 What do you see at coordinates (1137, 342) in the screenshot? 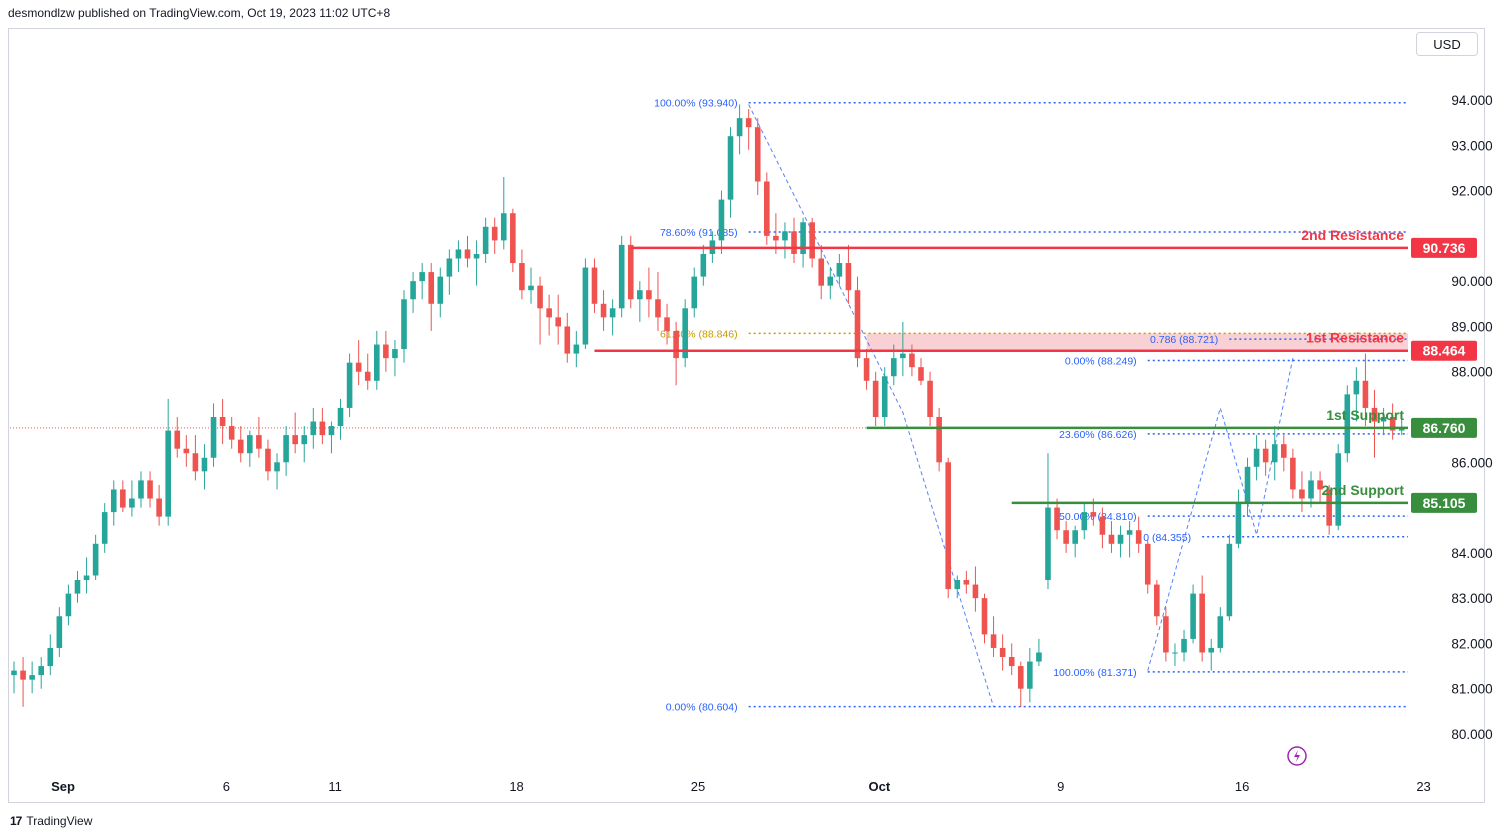
I see `resistance-zone` at bounding box center [1137, 342].